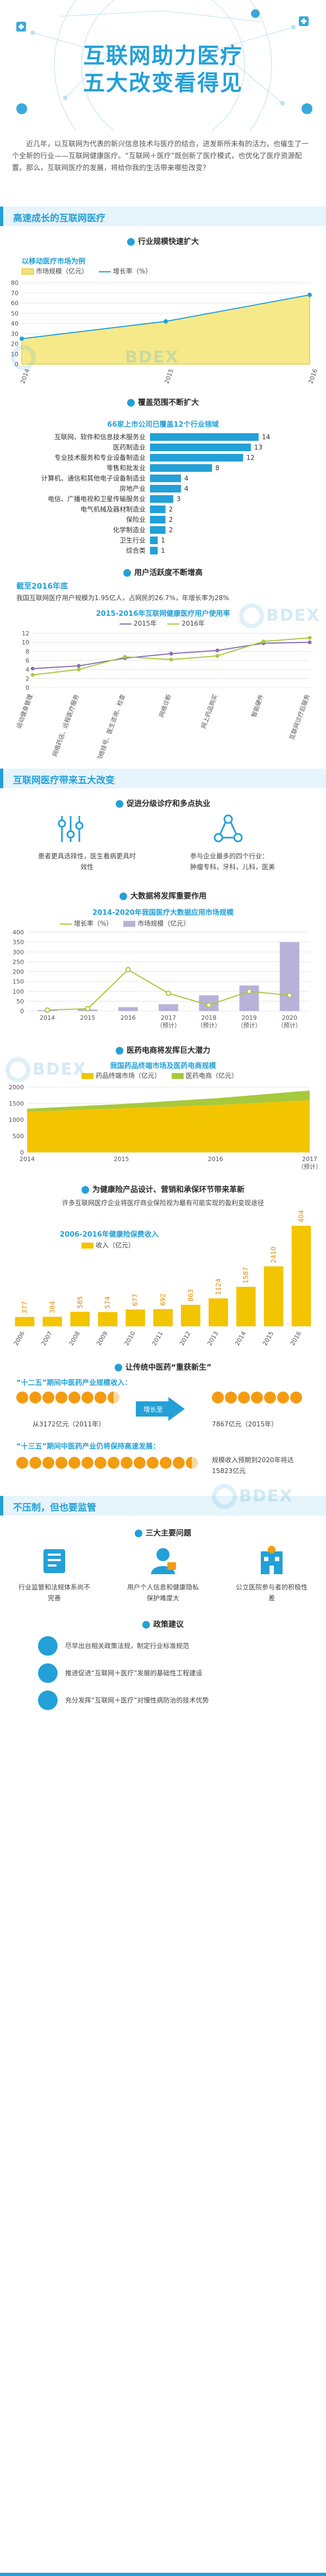 Image resolution: width=326 pixels, height=2576 pixels. What do you see at coordinates (132, 271) in the screenshot?
I see `chart1-legend-s2: 增长率（%）` at bounding box center [132, 271].